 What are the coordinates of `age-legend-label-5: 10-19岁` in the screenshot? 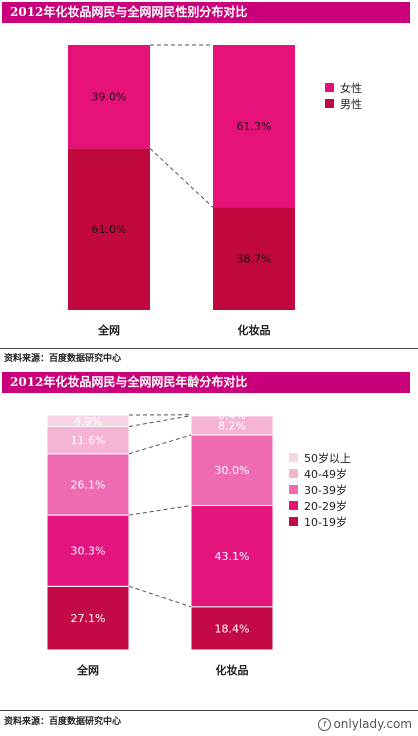 It's located at (325, 522).